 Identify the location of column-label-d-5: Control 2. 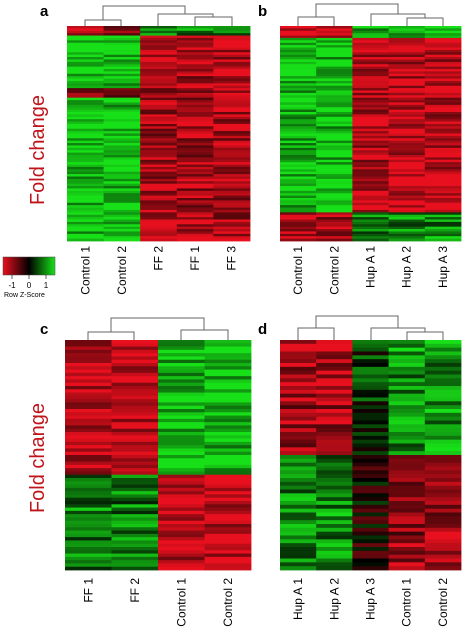
(443, 602).